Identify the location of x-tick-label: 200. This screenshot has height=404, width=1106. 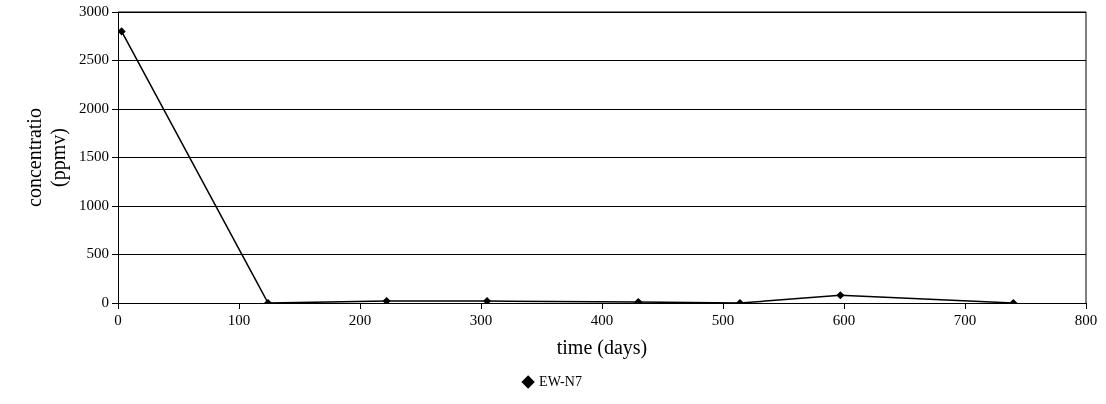
(360, 319).